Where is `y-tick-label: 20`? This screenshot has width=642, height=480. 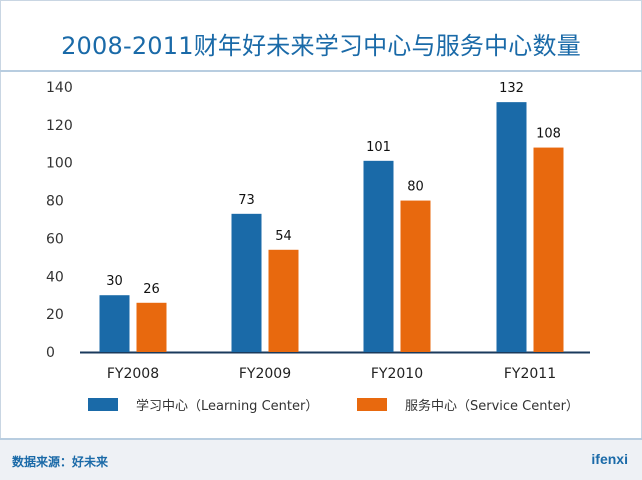 y-tick-label: 20 is located at coordinates (55, 315).